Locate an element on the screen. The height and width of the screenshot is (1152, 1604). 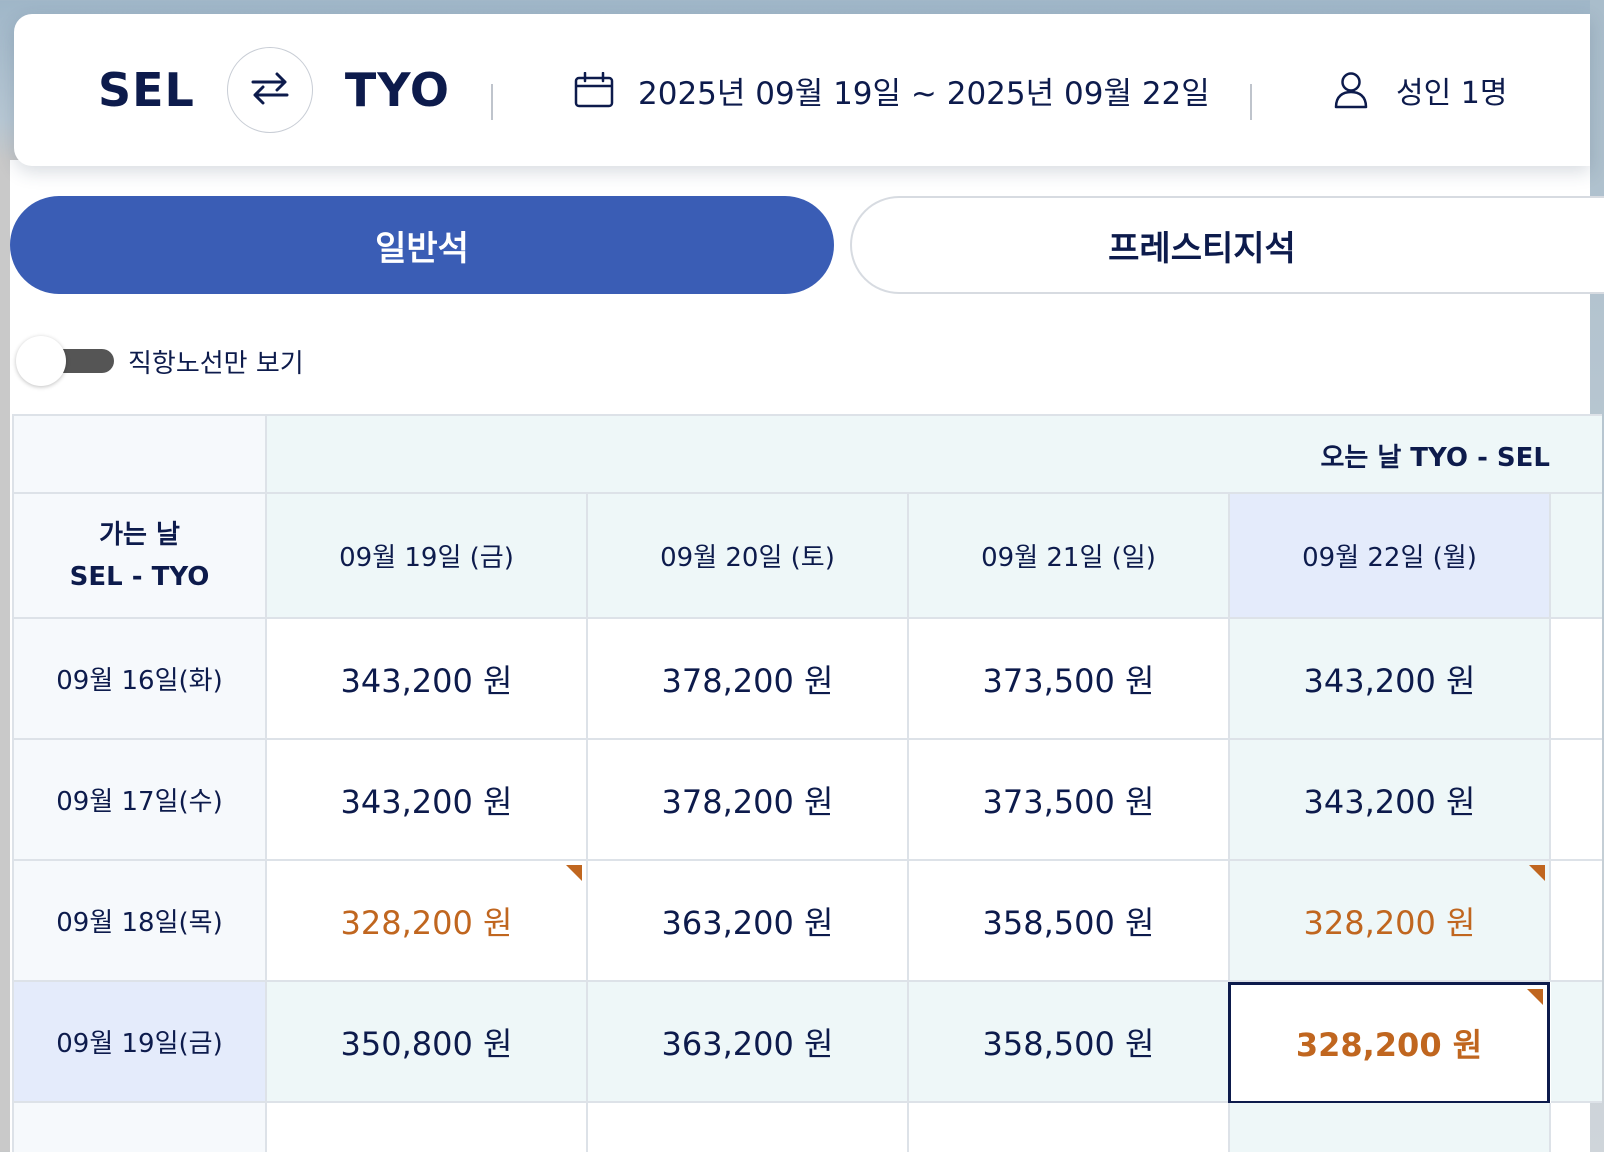
toggle-knob is located at coordinates (41, 361).